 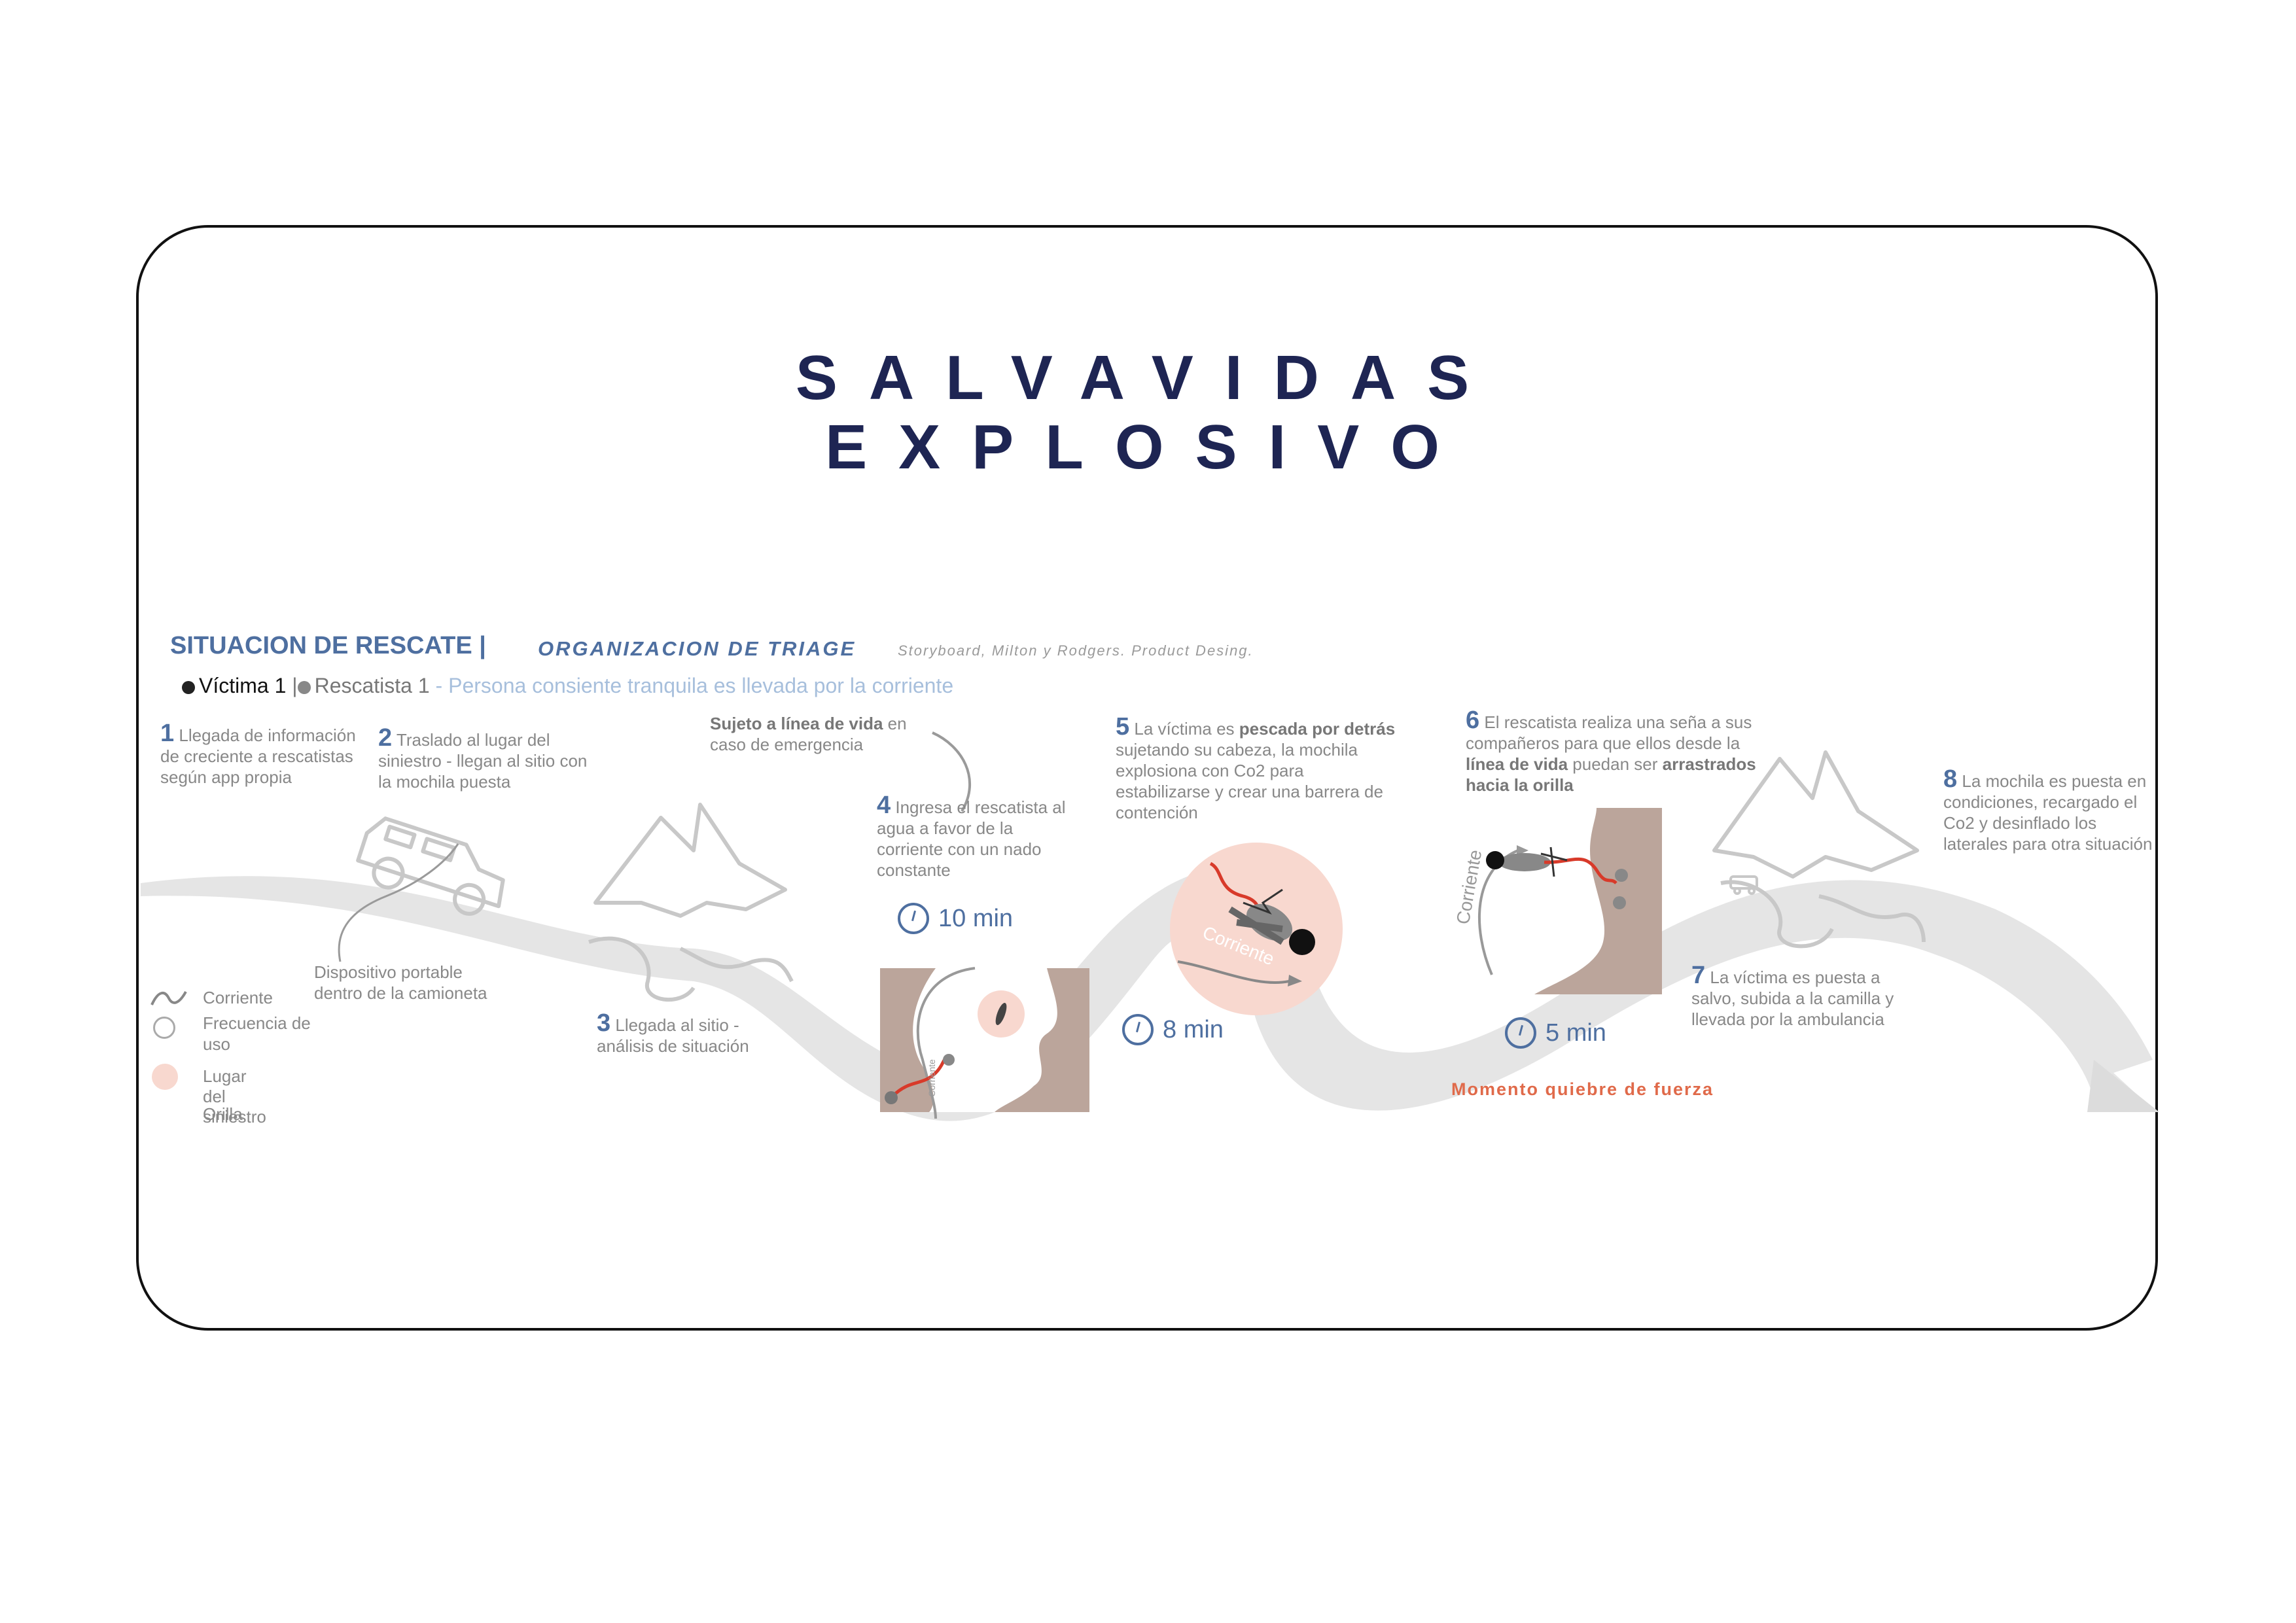 What do you see at coordinates (884, 806) in the screenshot?
I see `step-4-number: 4` at bounding box center [884, 806].